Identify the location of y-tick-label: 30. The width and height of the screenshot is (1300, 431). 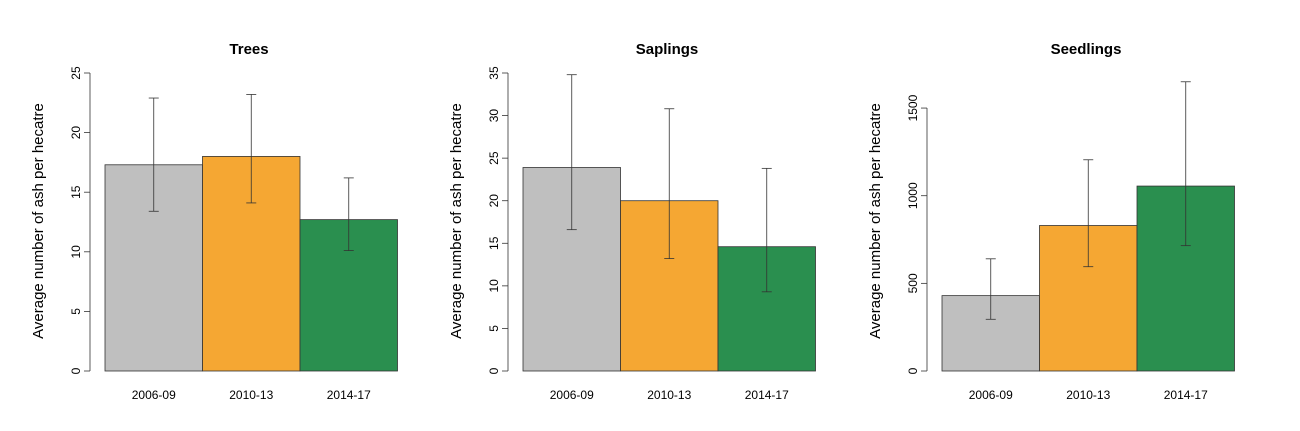
(494, 116).